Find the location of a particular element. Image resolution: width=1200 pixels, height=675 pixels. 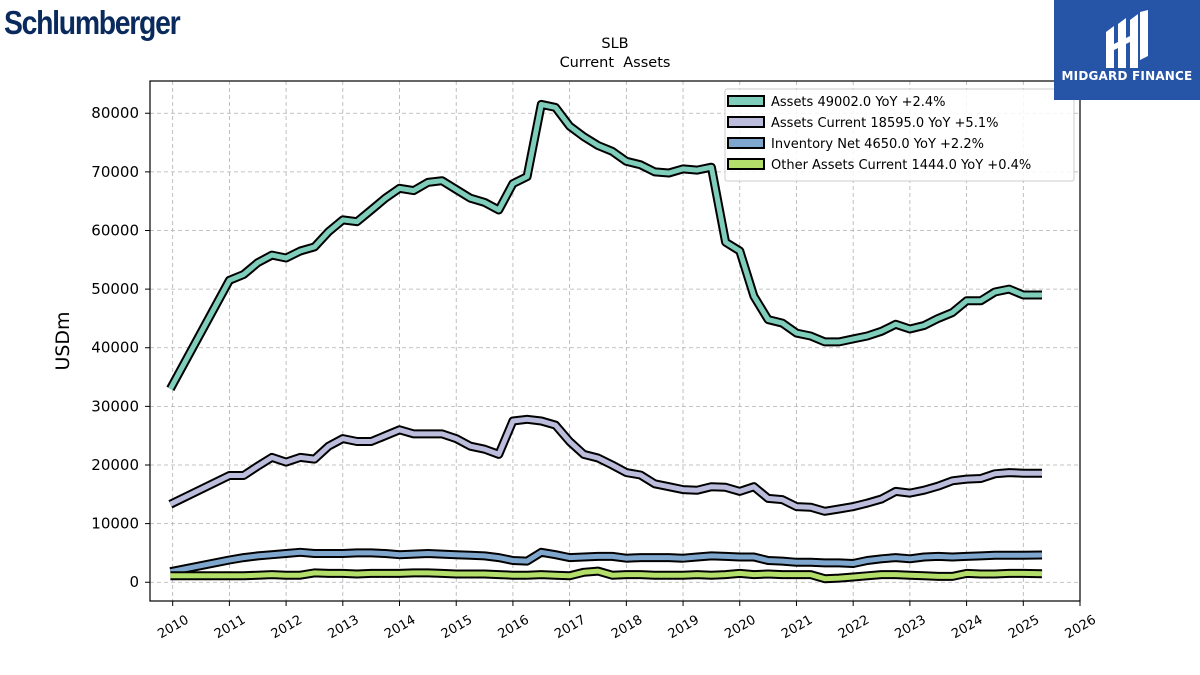

company-logo: Schlumberger is located at coordinates (92, 22).